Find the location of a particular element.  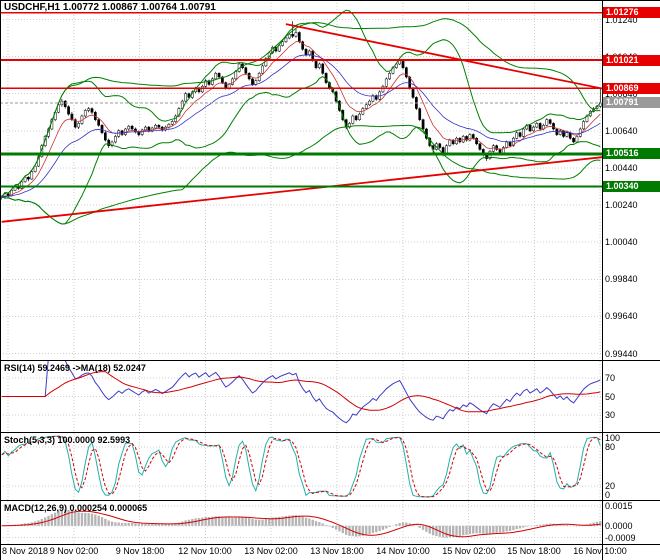

price-tick-label: 1.00440 is located at coordinates (621, 167).